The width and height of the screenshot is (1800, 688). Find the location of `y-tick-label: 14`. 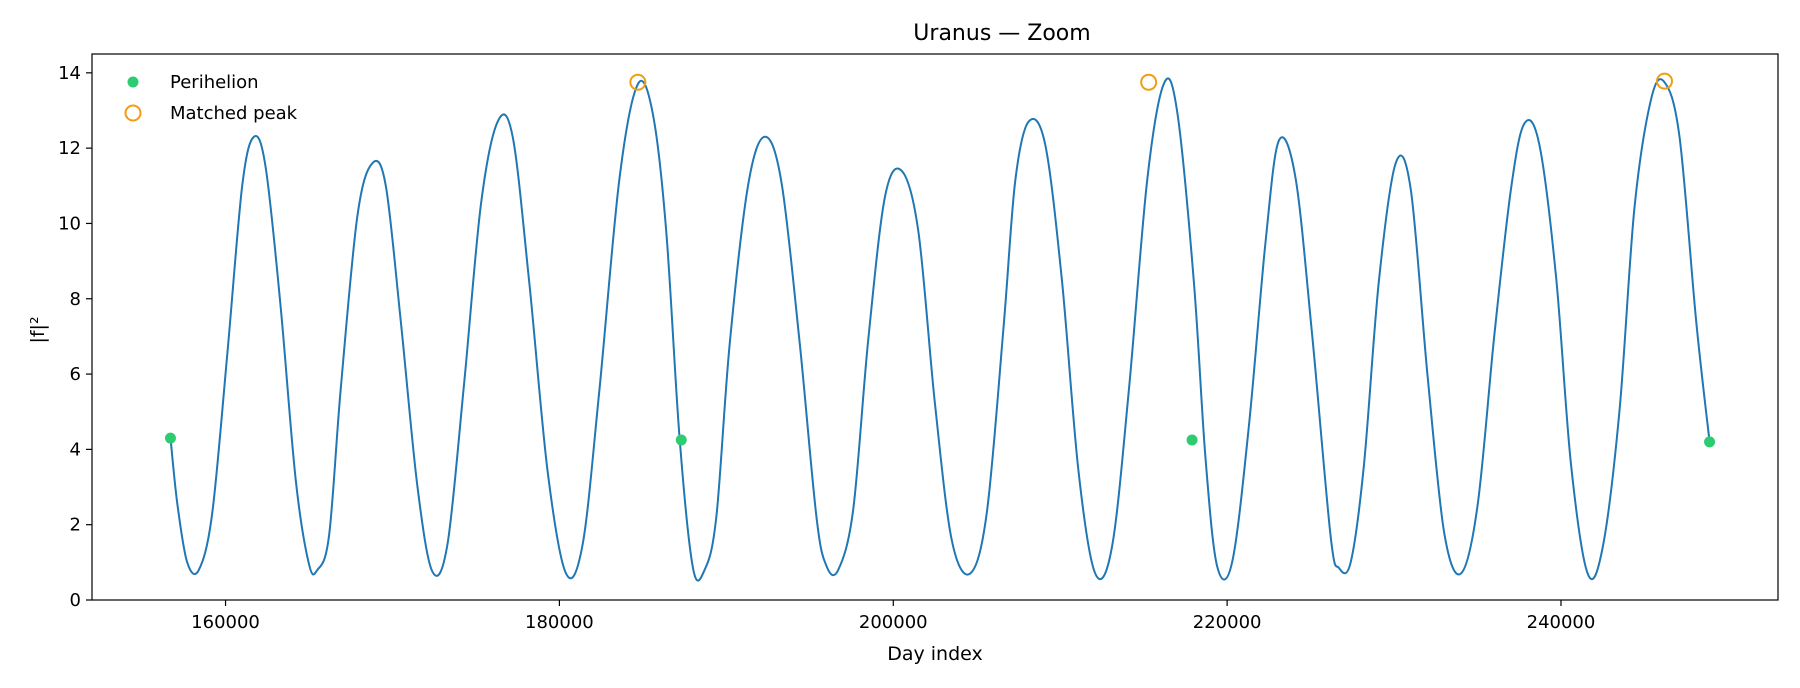

y-tick-label: 14 is located at coordinates (69, 73).